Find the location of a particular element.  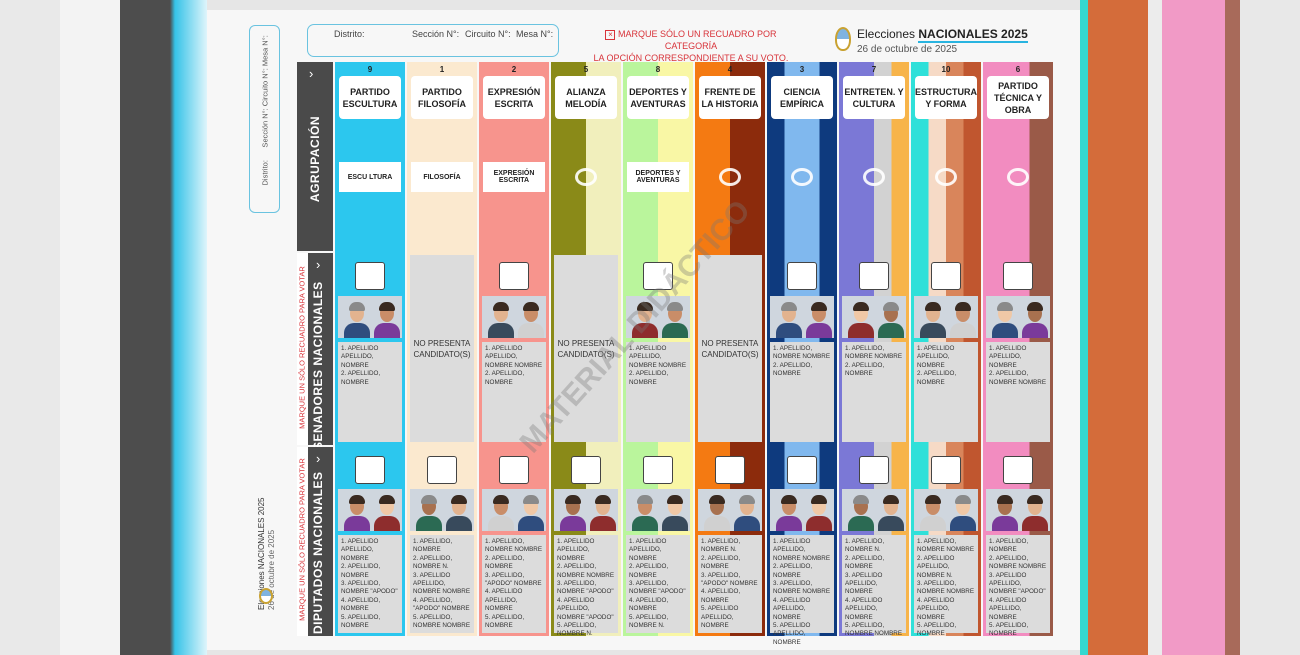

senadores-label: SENADORES NACIONALES is located at coordinates (318, 365).